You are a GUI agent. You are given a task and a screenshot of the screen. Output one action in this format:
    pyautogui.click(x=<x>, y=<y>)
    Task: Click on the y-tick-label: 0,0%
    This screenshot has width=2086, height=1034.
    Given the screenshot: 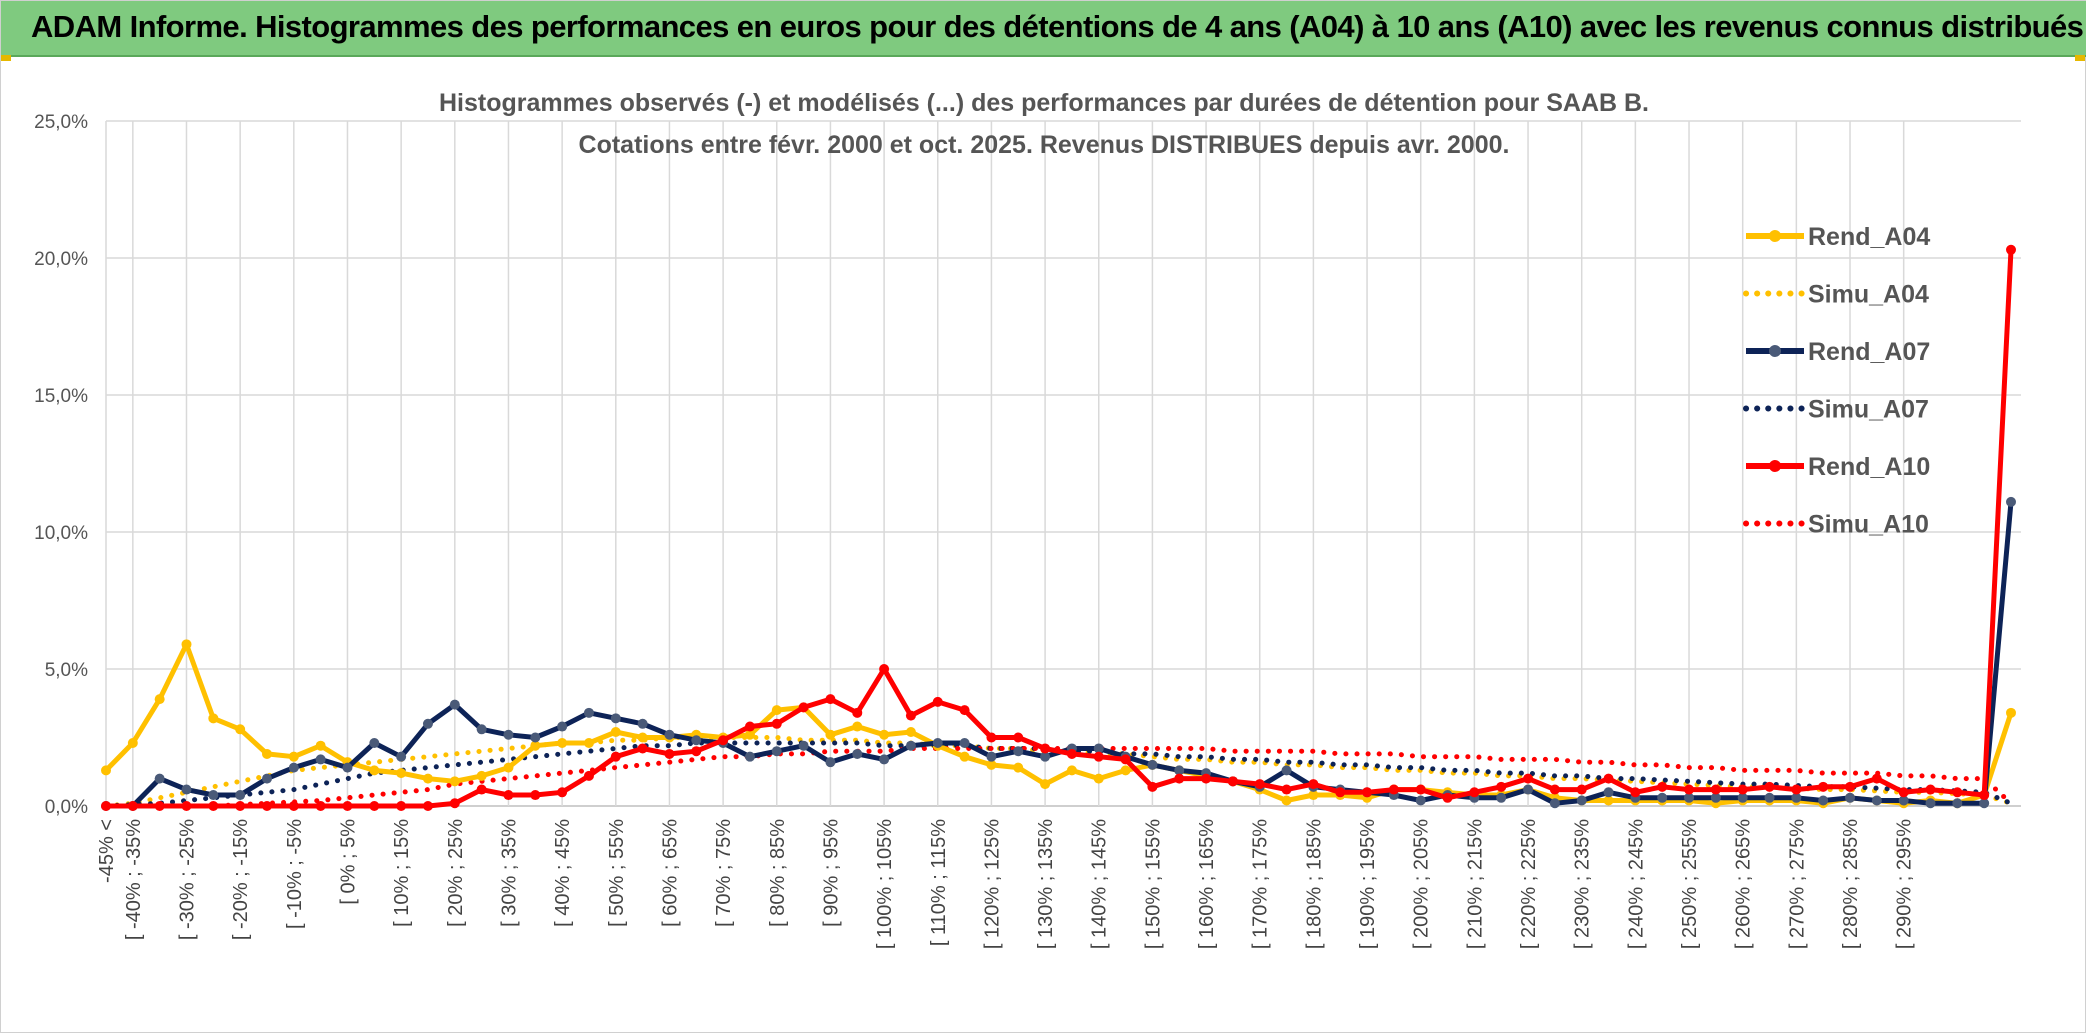 What is the action you would take?
    pyautogui.click(x=66, y=807)
    